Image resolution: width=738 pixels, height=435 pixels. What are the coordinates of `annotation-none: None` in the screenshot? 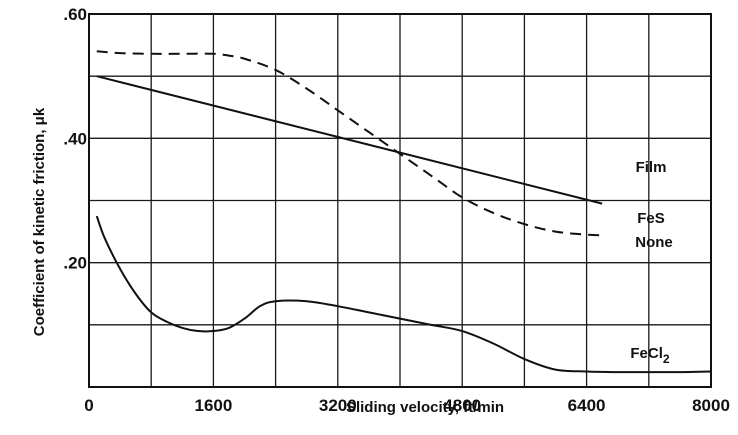 It's located at (654, 242).